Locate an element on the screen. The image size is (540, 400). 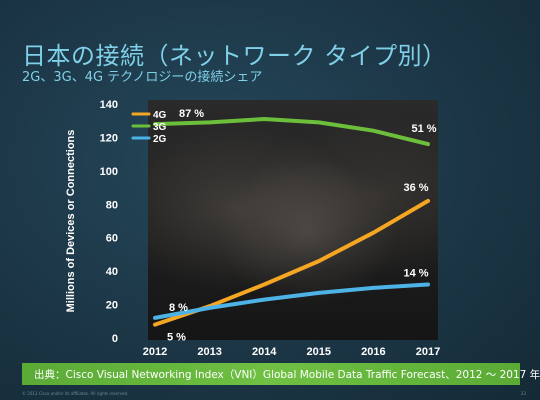
data-label: 8 % is located at coordinates (178, 308).